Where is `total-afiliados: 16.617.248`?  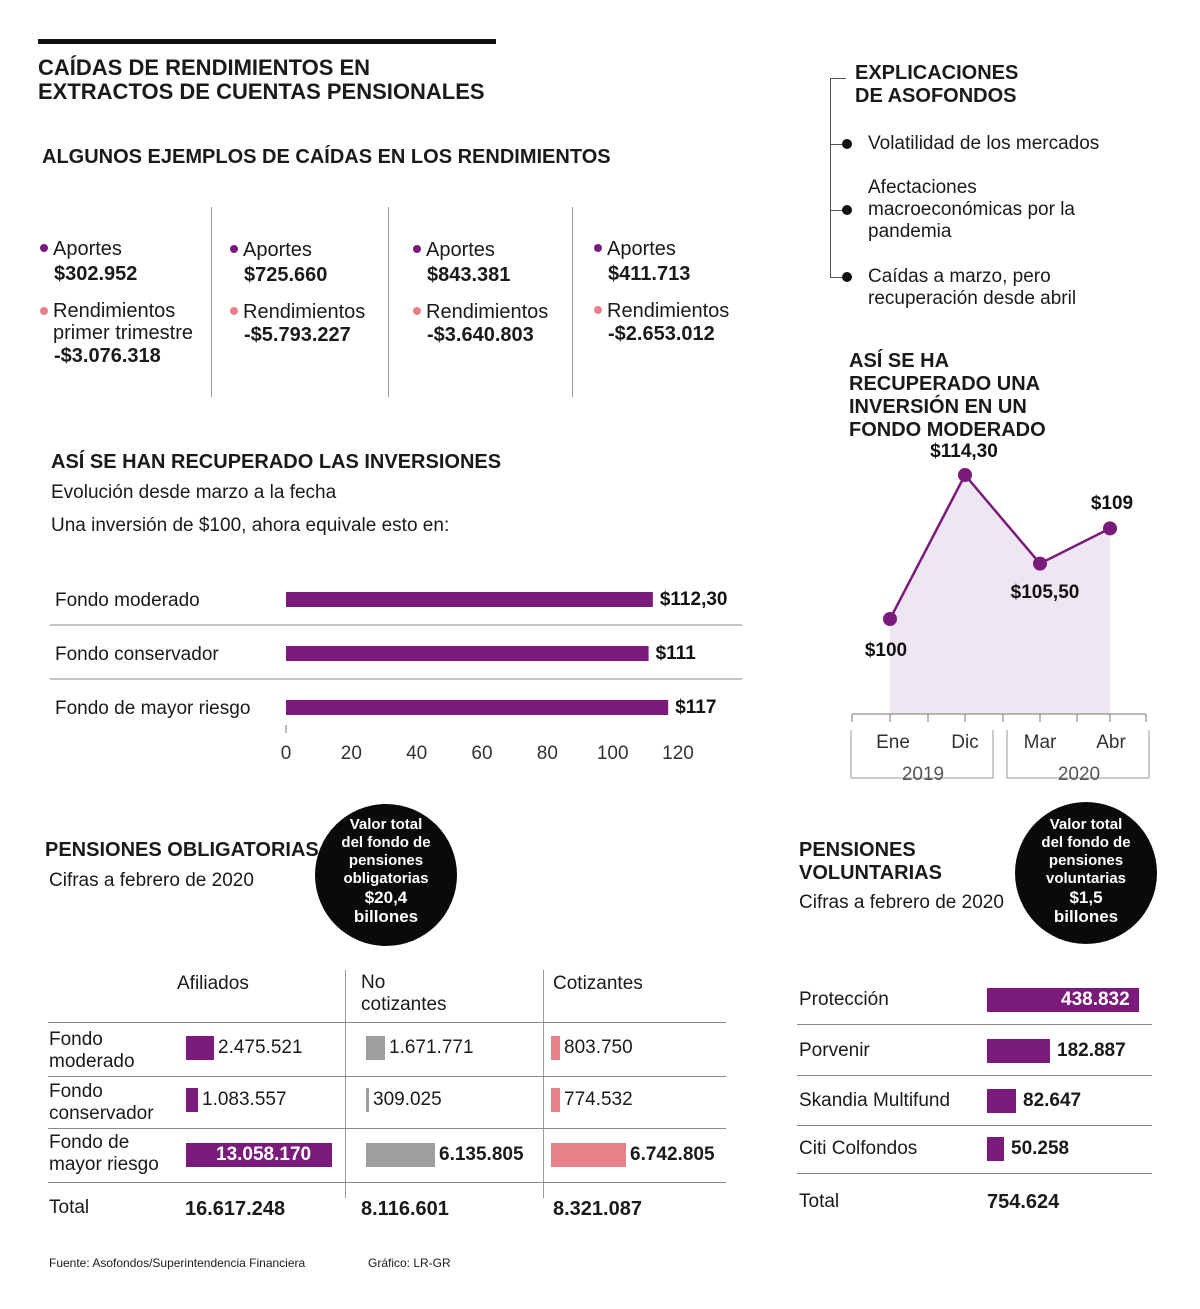 total-afiliados: 16.617.248 is located at coordinates (235, 1209).